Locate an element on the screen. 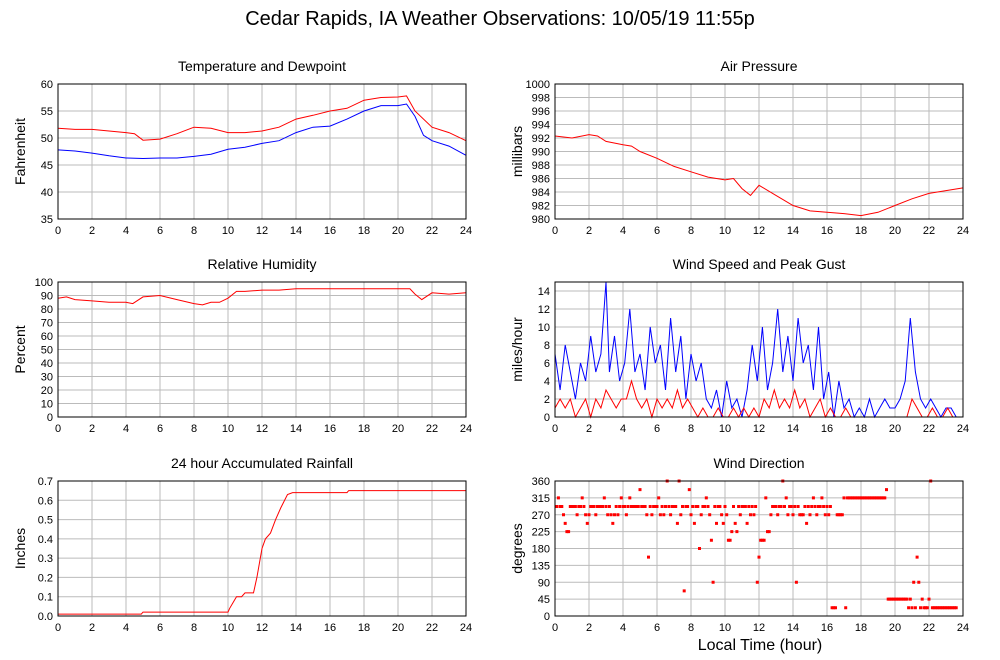  y-axis-label: millibars is located at coordinates (517, 151).